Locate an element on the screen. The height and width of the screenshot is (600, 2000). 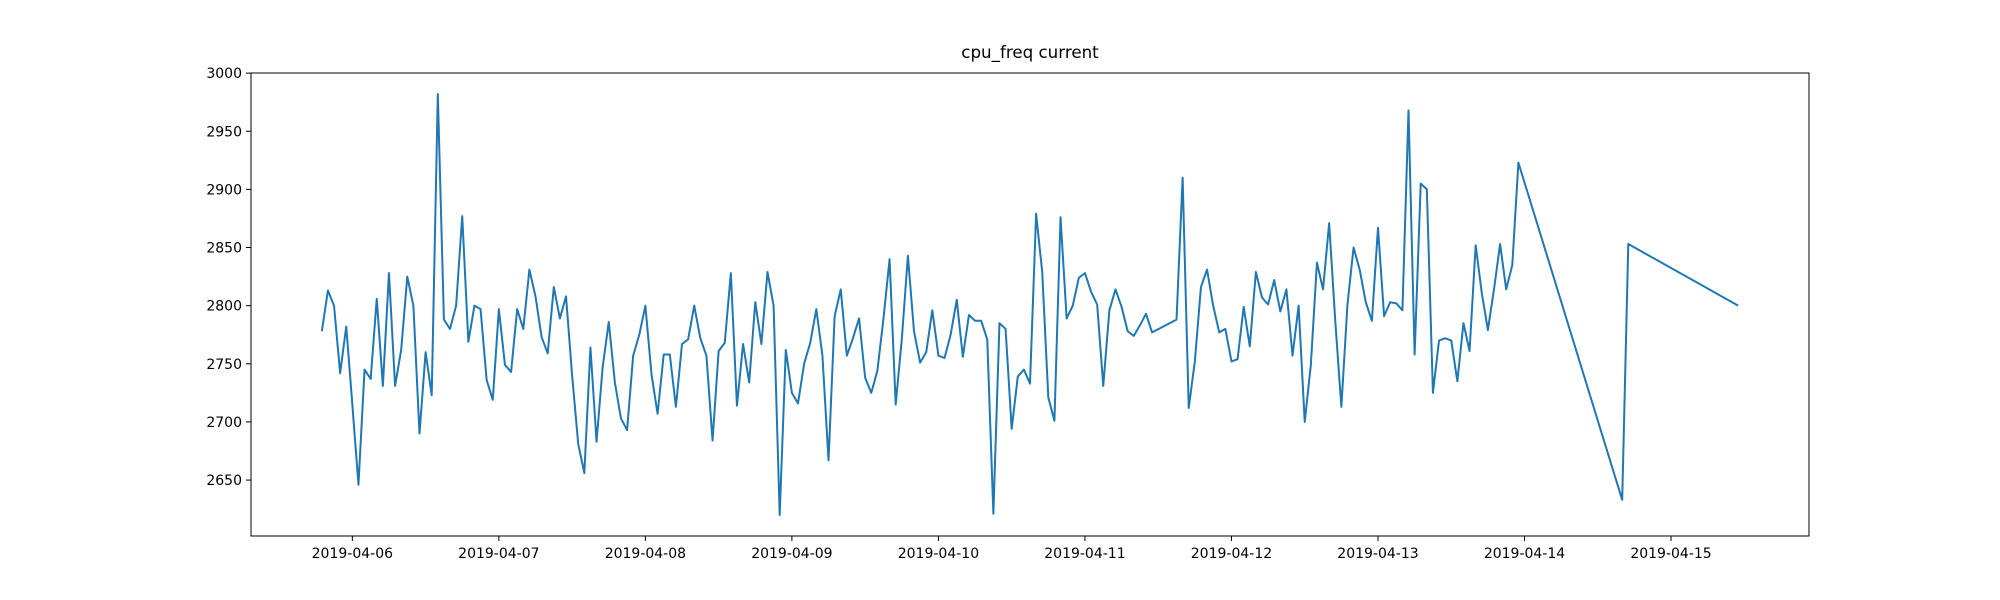
x-tick-label: 2019-04-13 is located at coordinates (1377, 554).